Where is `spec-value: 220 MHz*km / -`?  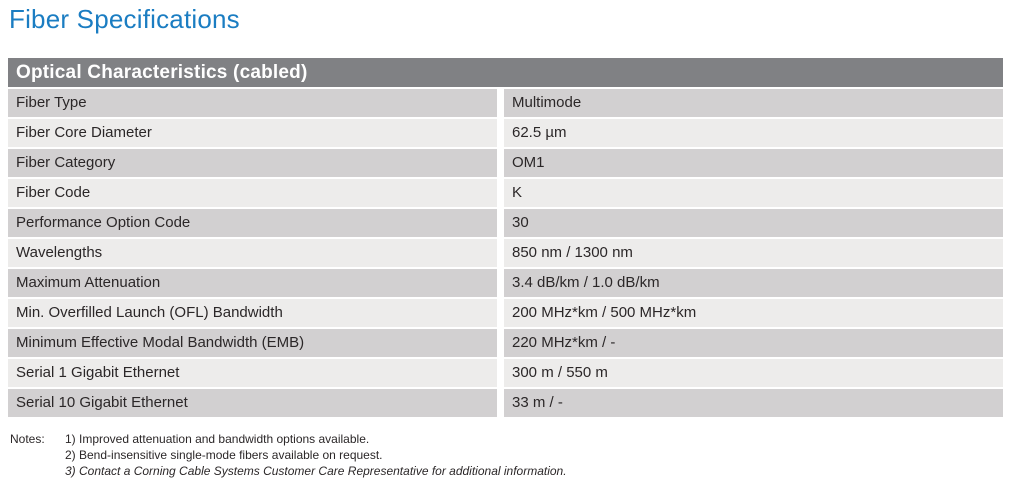
spec-value: 220 MHz*km / - is located at coordinates (753, 343).